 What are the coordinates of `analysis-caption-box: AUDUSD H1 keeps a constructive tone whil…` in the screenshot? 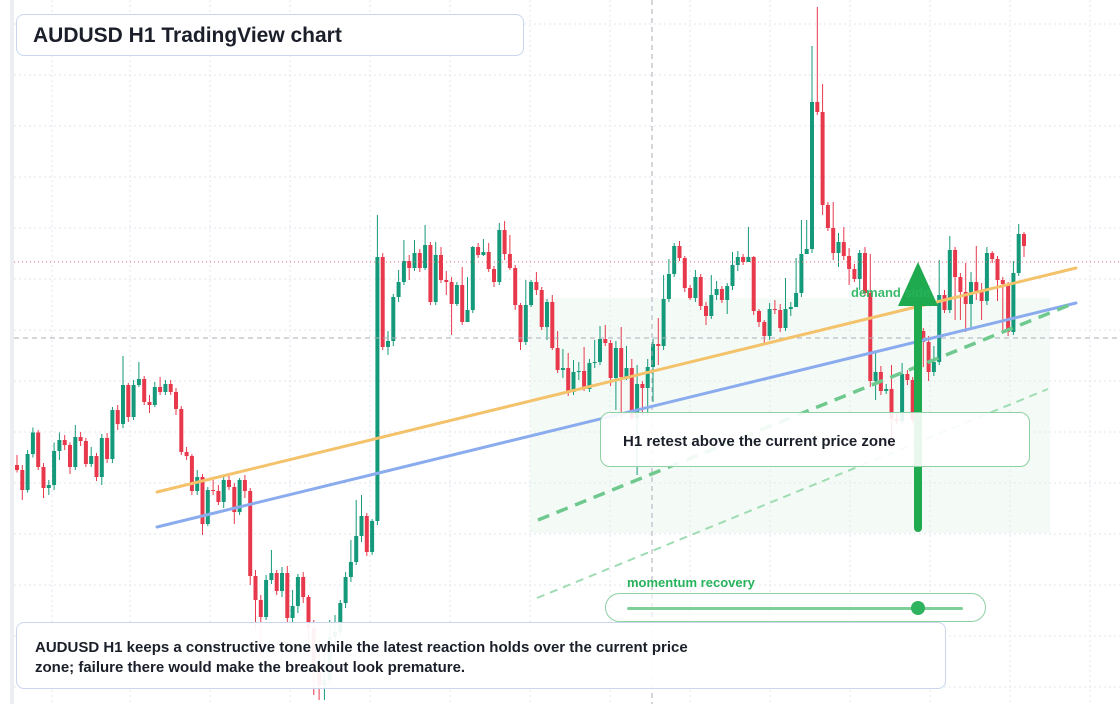 It's located at (481, 655).